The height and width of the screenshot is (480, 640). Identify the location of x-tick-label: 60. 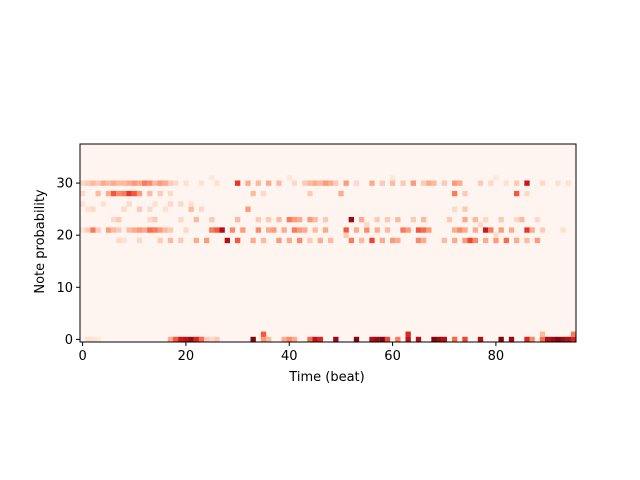
(392, 356).